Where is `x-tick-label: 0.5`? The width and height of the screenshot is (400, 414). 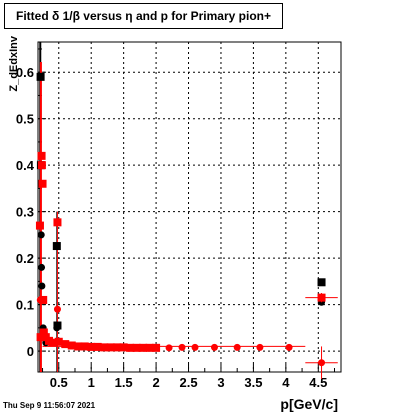 x-tick-label: 0.5 is located at coordinates (59, 382).